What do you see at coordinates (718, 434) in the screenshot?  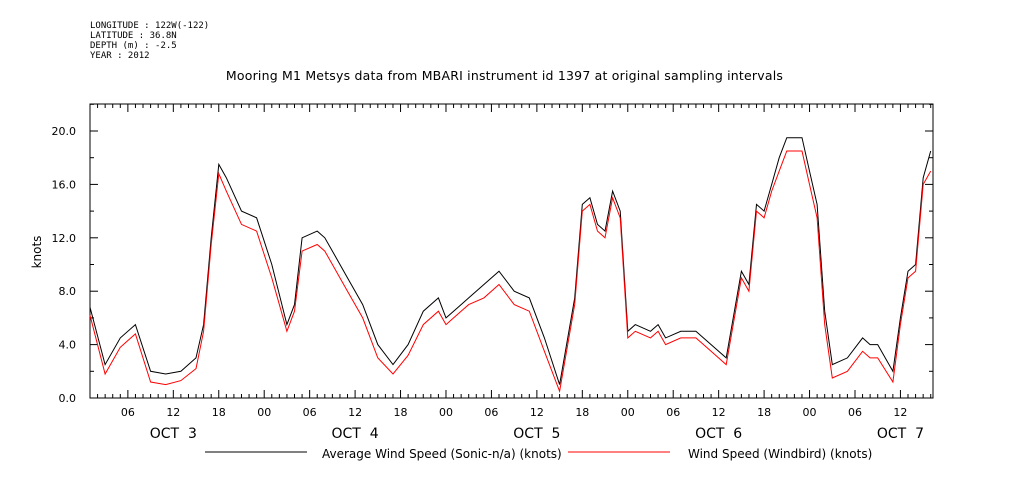 I see `day-label: OCT 6` at bounding box center [718, 434].